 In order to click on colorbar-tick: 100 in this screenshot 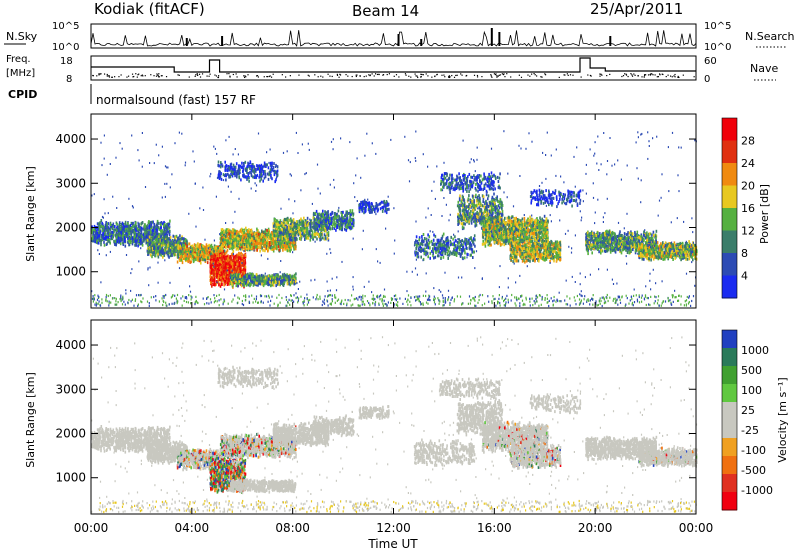, I will do `click(751, 390)`.